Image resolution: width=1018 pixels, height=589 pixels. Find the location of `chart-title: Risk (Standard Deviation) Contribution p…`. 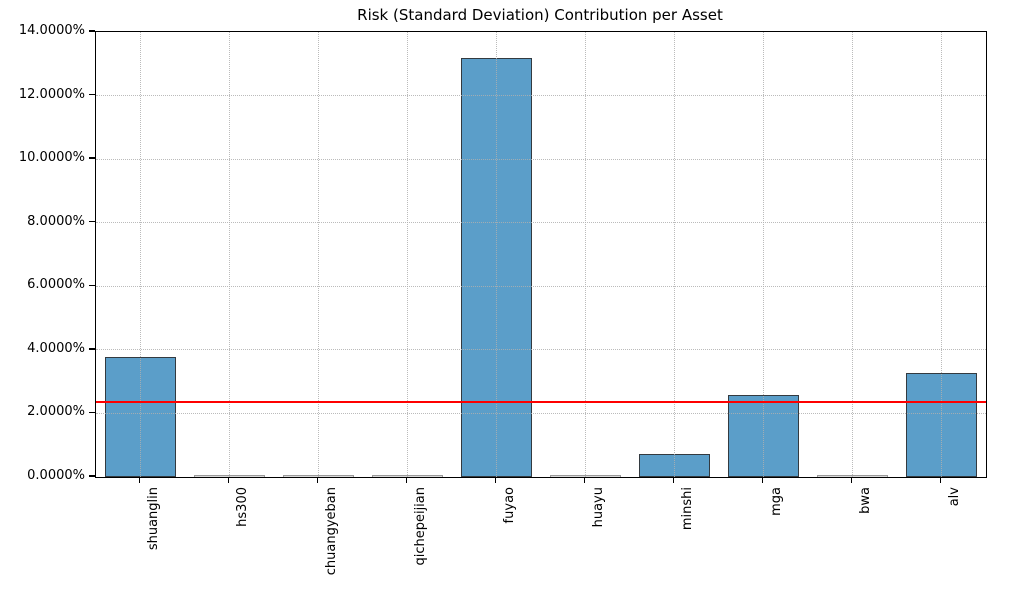

chart-title: Risk (Standard Deviation) Contribution p… is located at coordinates (540, 15).